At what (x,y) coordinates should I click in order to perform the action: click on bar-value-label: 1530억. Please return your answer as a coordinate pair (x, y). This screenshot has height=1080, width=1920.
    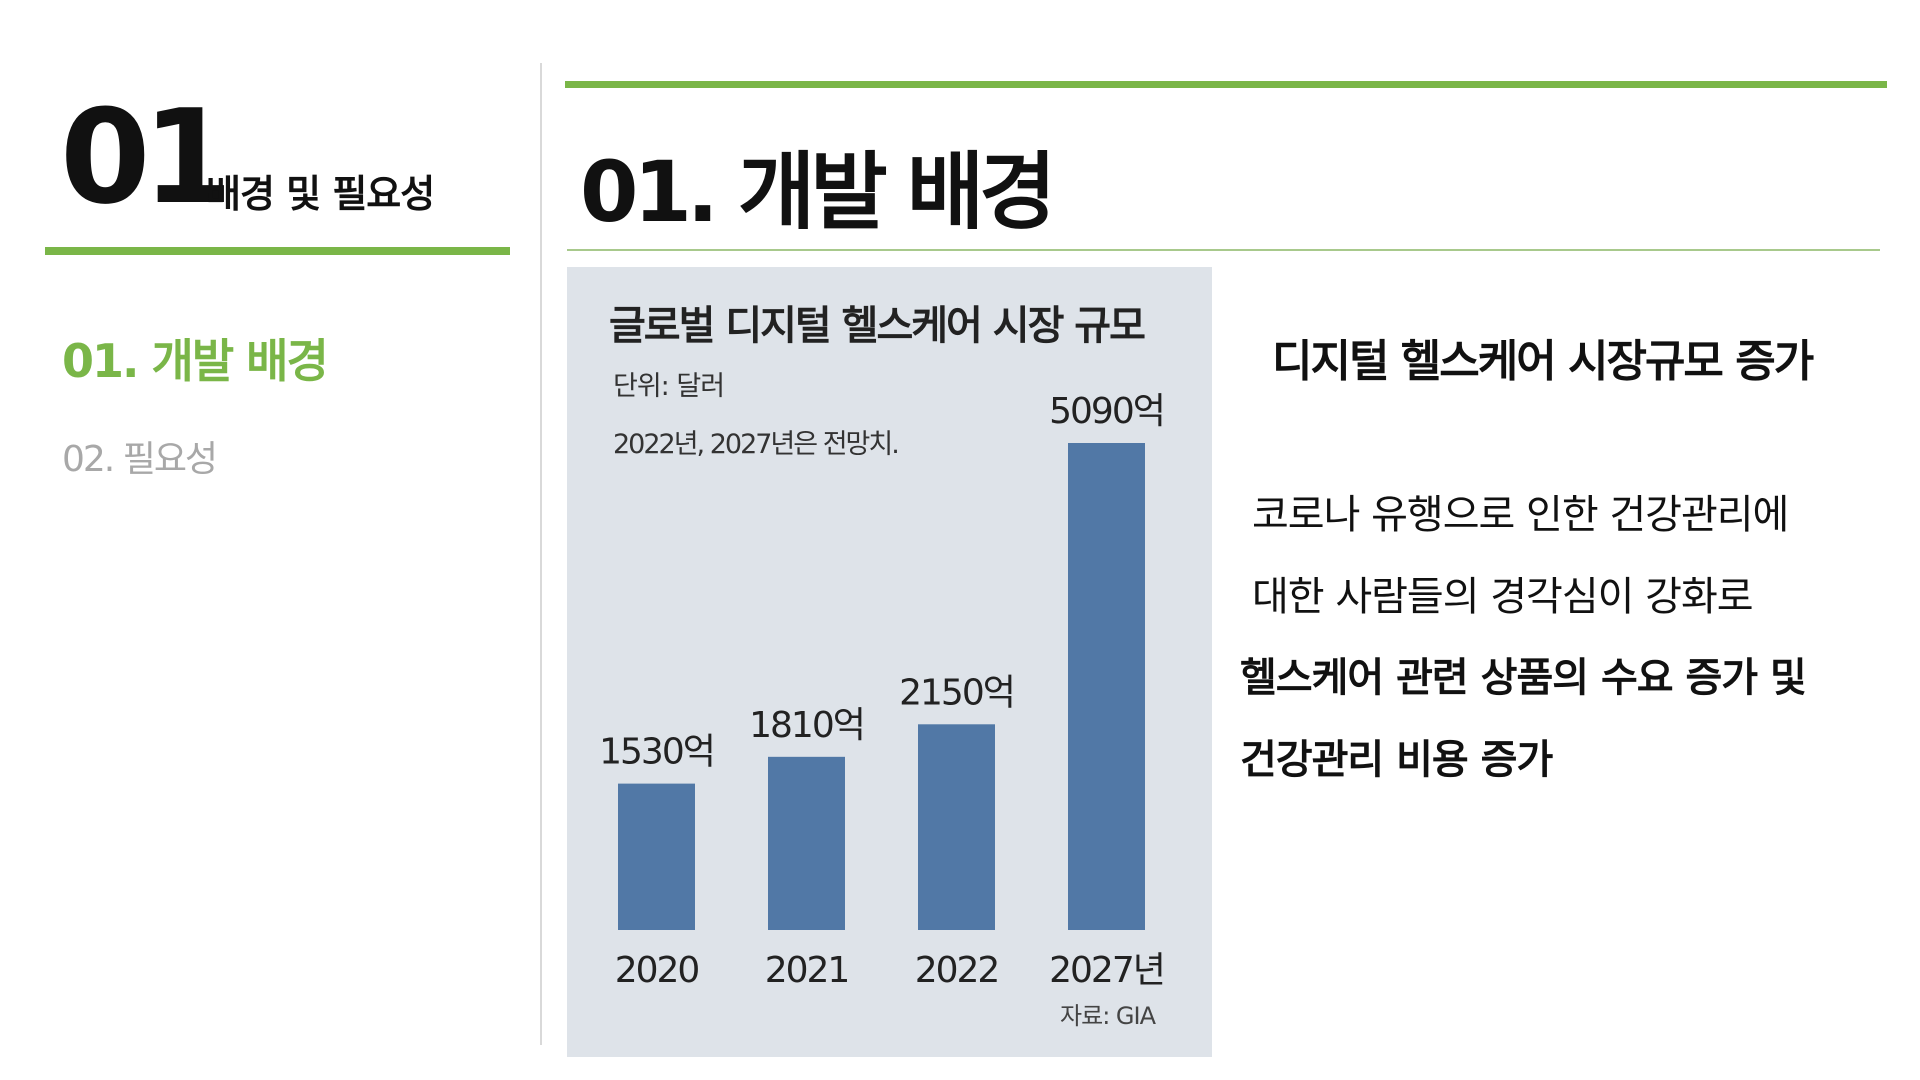
    Looking at the image, I should click on (656, 752).